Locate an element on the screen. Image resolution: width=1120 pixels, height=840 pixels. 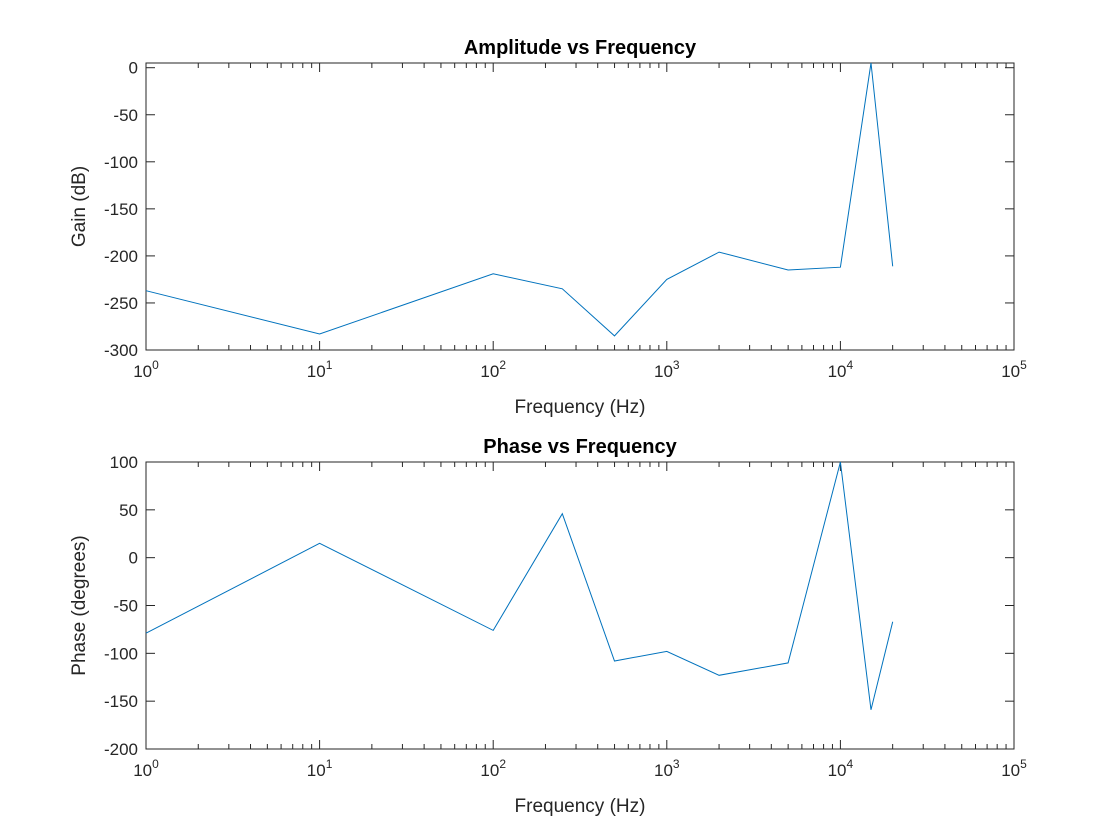
chart-title: Phase vs Frequency is located at coordinates (580, 447).